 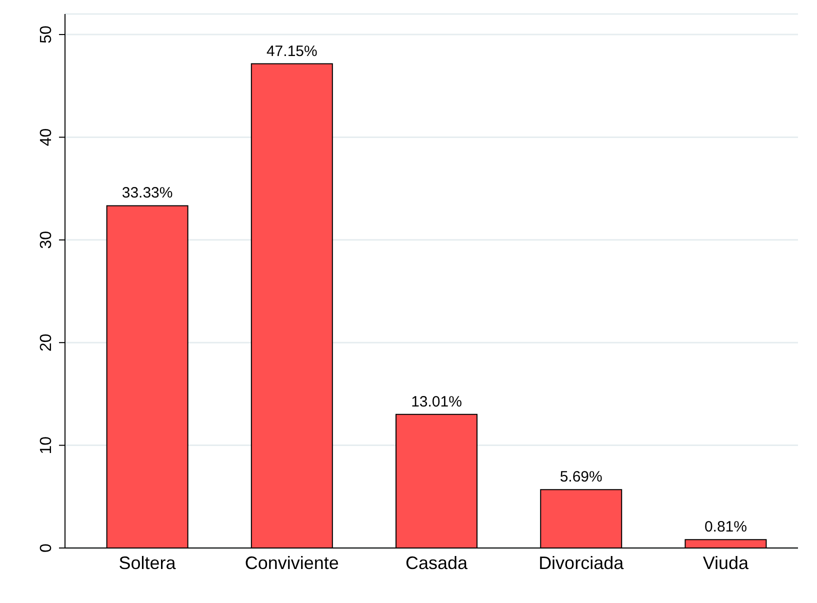 What do you see at coordinates (46, 35) in the screenshot?
I see `y-tick-label: 50` at bounding box center [46, 35].